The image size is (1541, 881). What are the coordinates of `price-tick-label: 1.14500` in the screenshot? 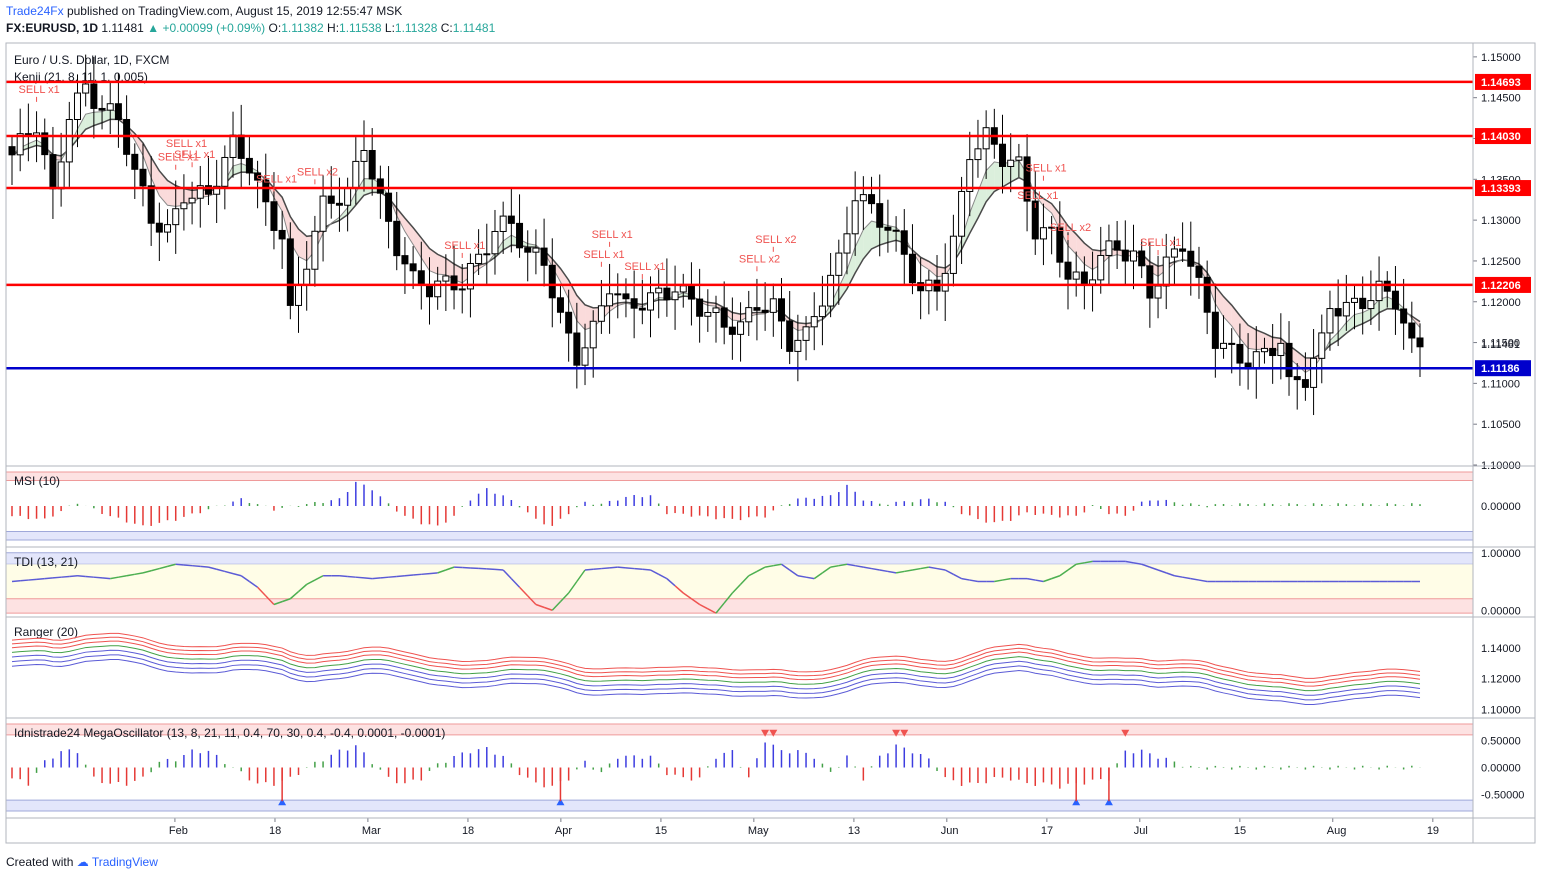 It's located at (1501, 99).